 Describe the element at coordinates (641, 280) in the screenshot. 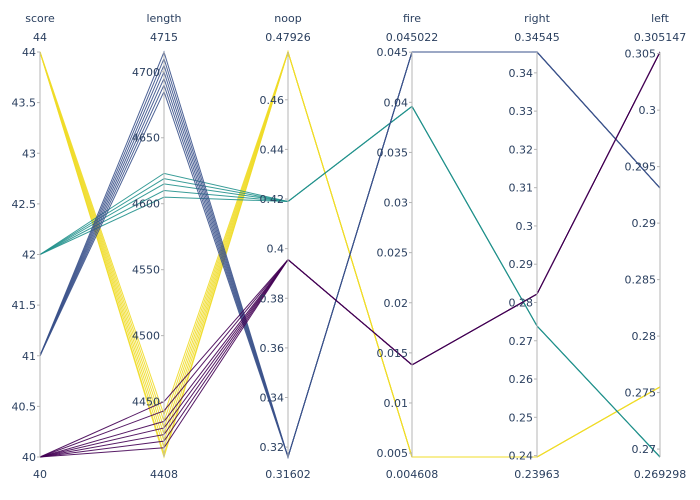

I see `tick-label: 0.285` at that location.